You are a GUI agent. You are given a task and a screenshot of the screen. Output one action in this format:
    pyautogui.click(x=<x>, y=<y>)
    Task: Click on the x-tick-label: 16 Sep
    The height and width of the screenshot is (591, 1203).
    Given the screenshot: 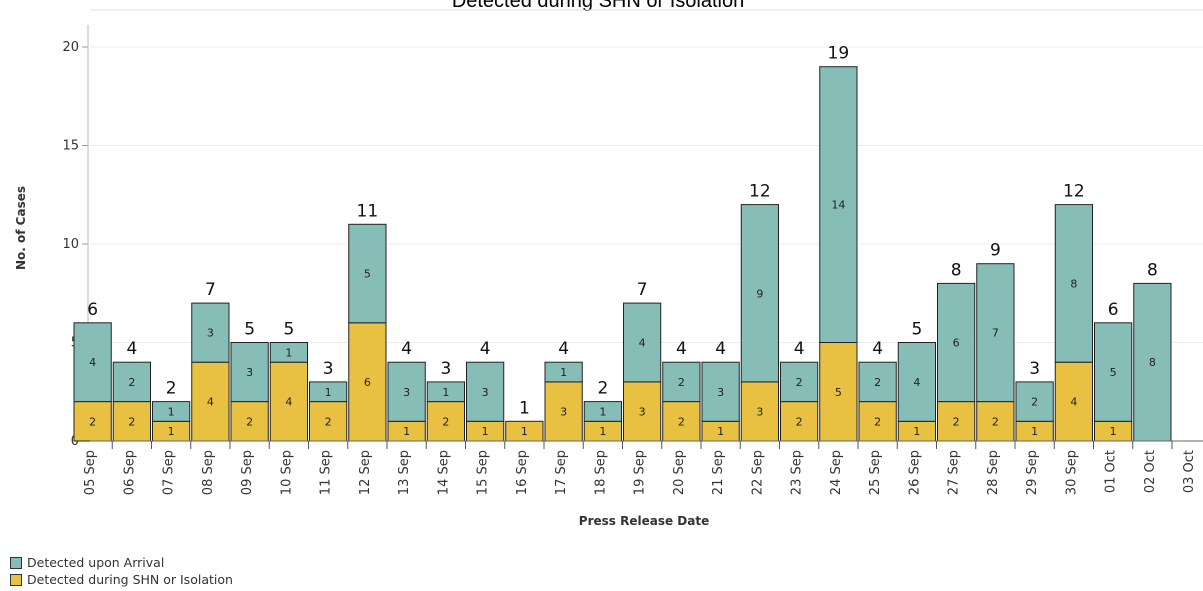 What is the action you would take?
    pyautogui.click(x=522, y=472)
    